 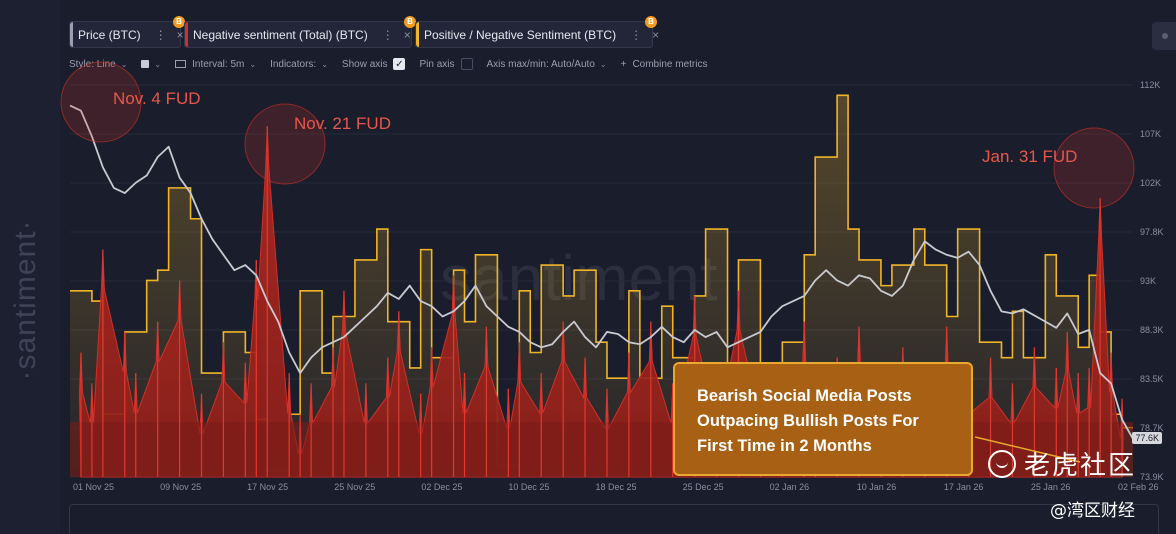 What do you see at coordinates (790, 487) in the screenshot?
I see `x-tick-label: 02 Jan 26` at bounding box center [790, 487].